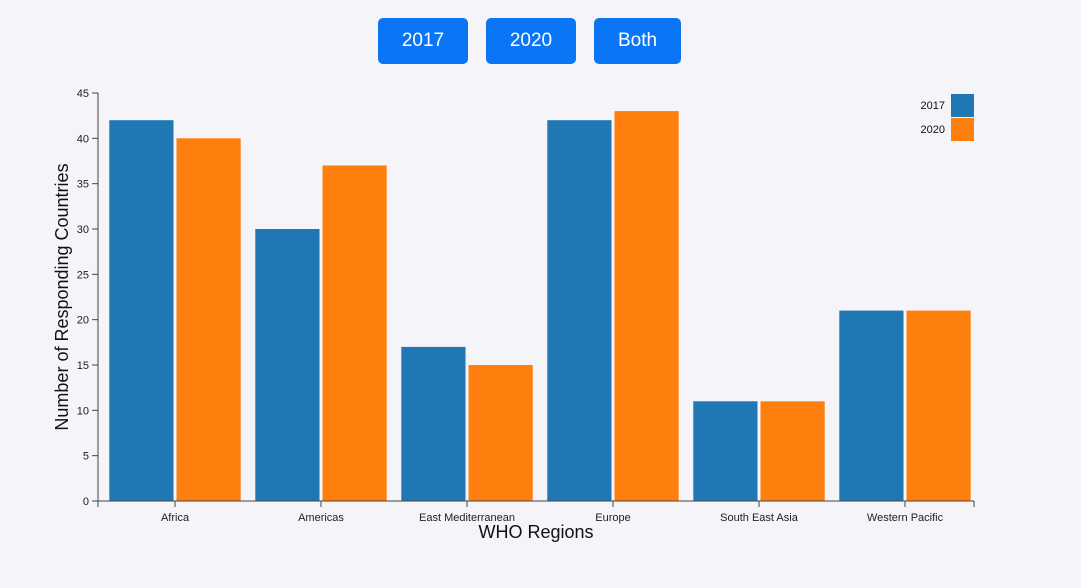 This screenshot has height=588, width=1081. Describe the element at coordinates (141, 310) in the screenshot. I see `bar-africa-2017` at that location.